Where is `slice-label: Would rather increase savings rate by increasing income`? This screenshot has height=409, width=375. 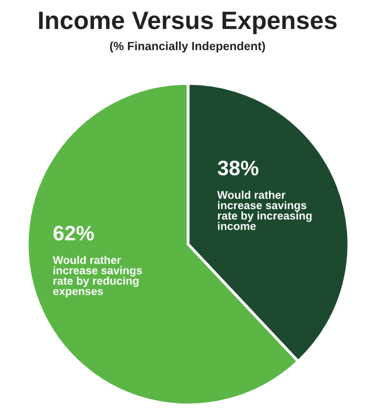
slice-label: Would rather increase savings rate by increasing income is located at coordinates (264, 210).